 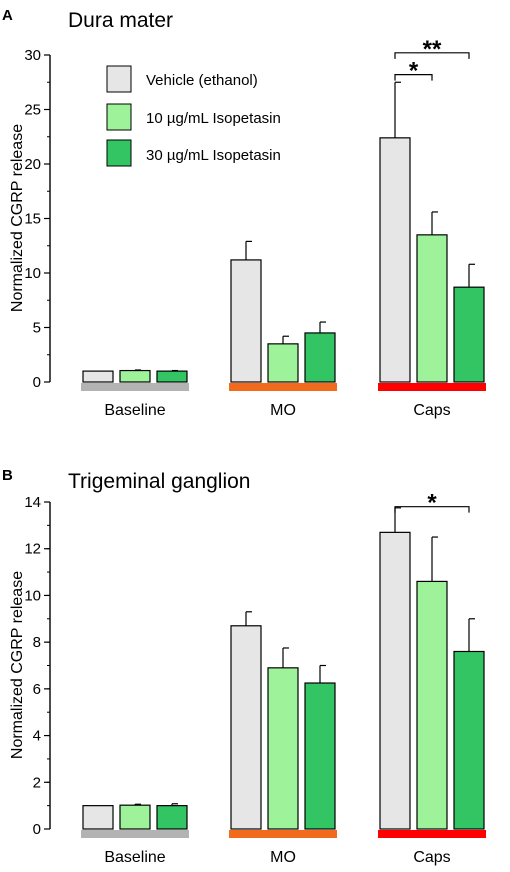 I want to click on legend-label-30ug: 30 µg/mL Isopetasin, so click(x=213, y=155).